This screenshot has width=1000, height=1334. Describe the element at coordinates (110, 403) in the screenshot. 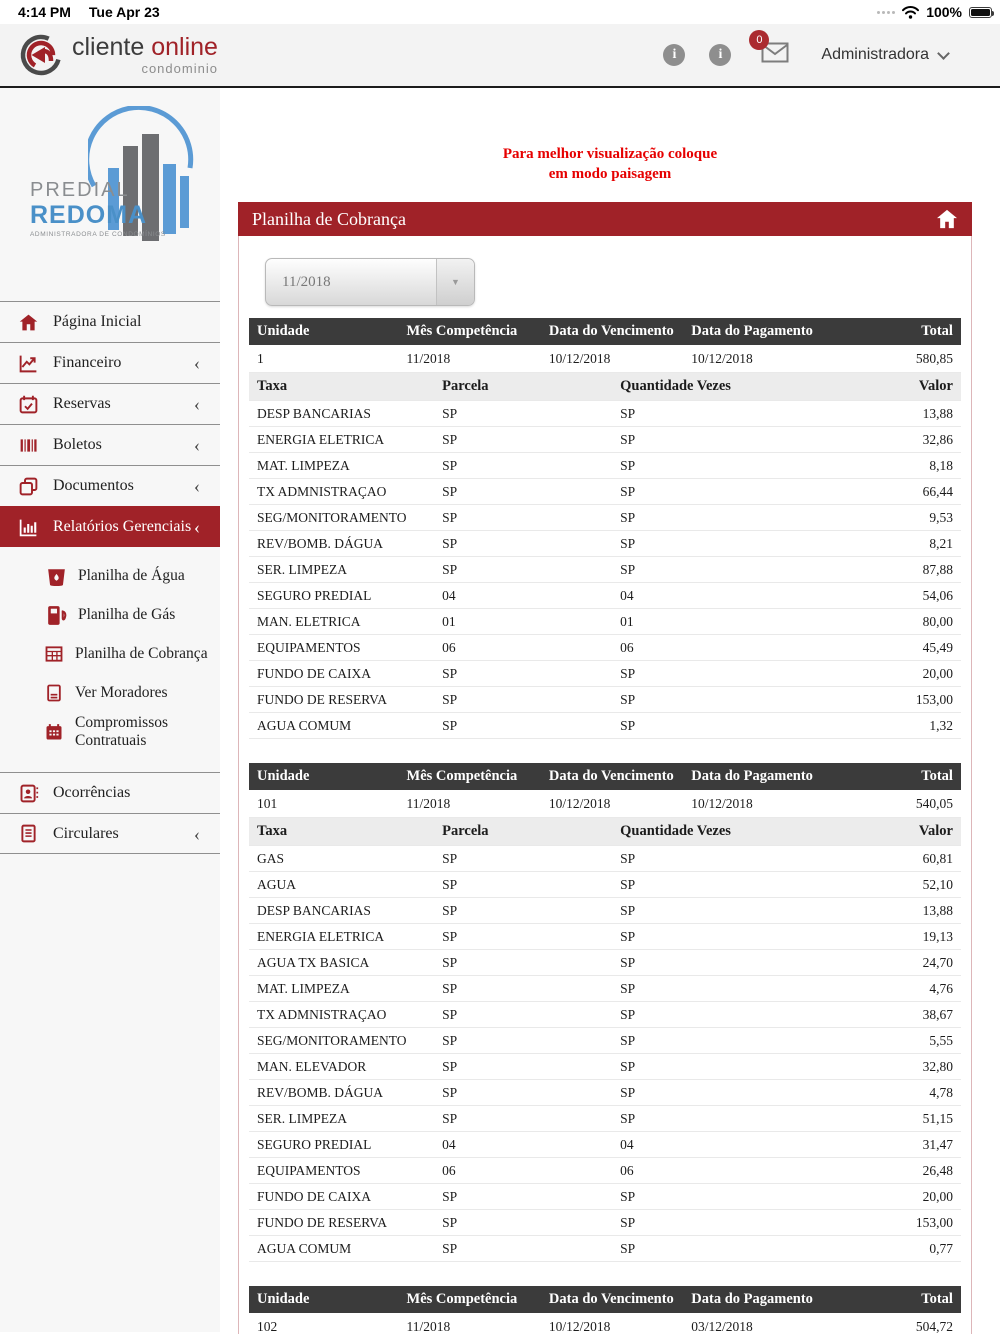

I see `sidebar-item-reservas: Reservas ‹` at that location.